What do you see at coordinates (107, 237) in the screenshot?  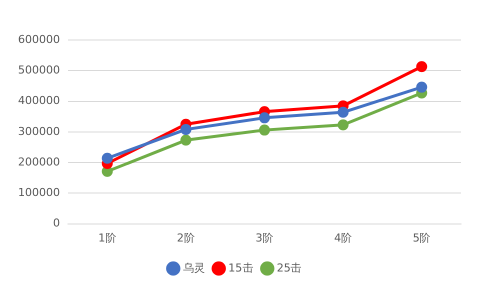 I see `x-tick-label: 1阶` at bounding box center [107, 237].